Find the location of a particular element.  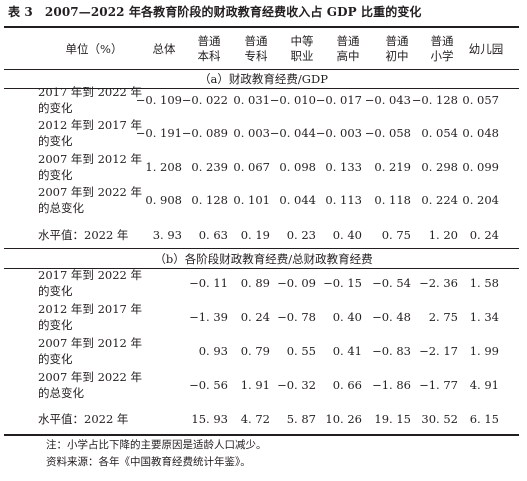

table-cell: −1. 77 is located at coordinates (438, 385).